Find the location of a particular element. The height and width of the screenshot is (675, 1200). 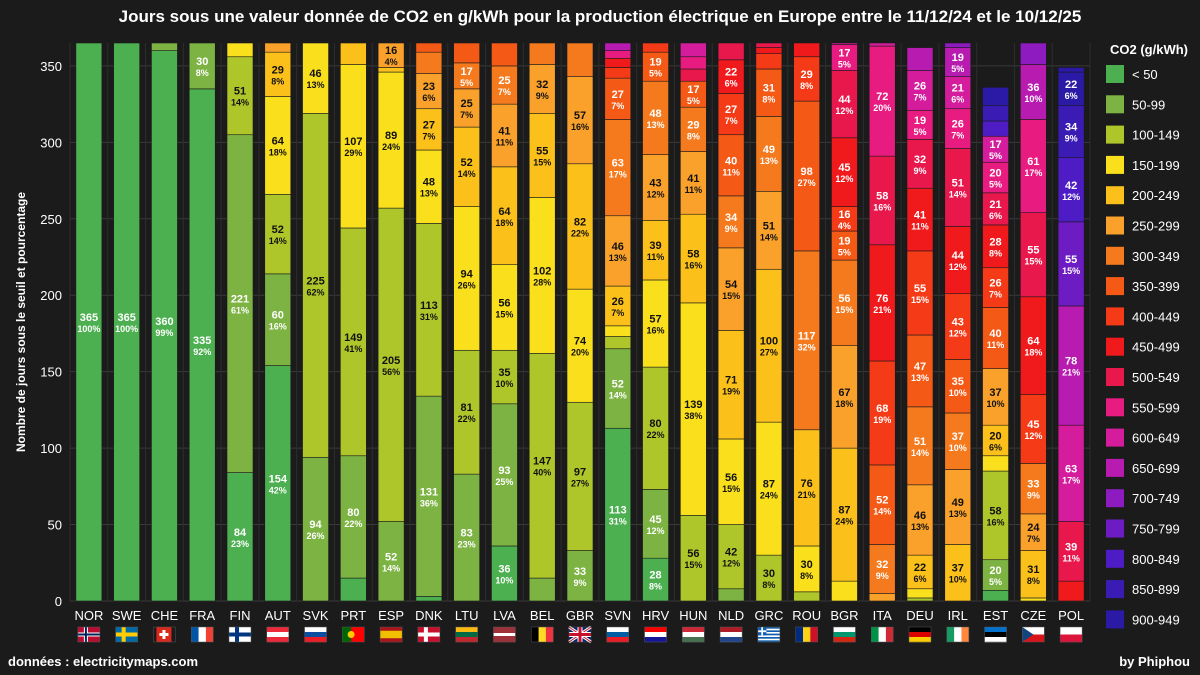

segment-percent: 16% is located at coordinates (580, 127).